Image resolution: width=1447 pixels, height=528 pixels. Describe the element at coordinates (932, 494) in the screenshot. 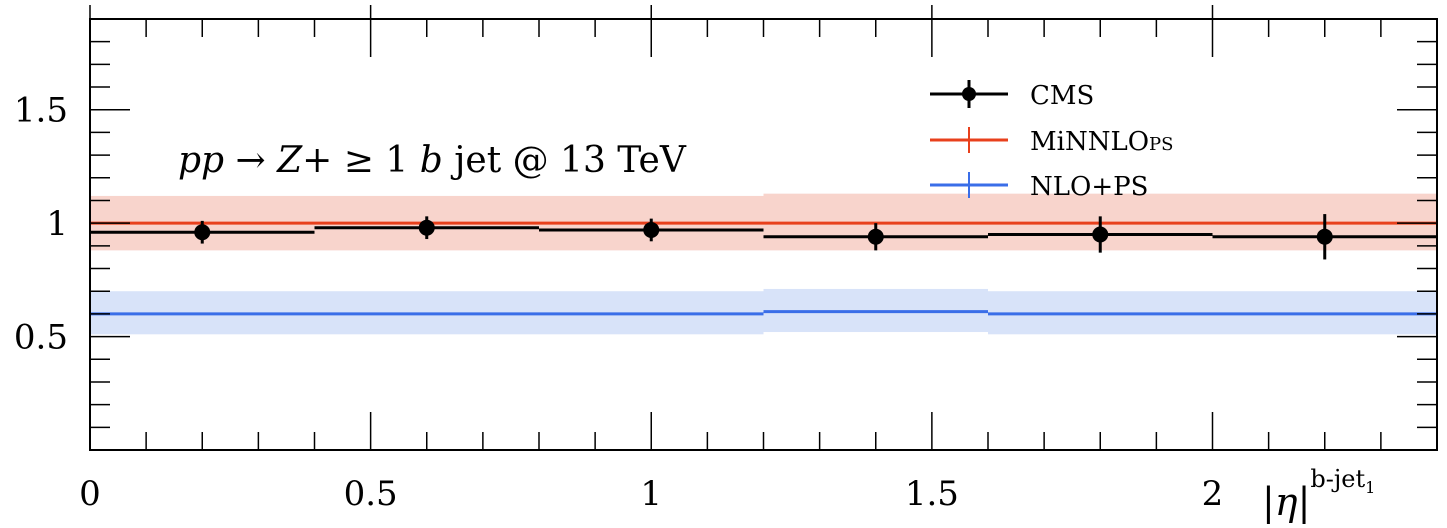

I see `x-tick-label-3: 1.5` at that location.